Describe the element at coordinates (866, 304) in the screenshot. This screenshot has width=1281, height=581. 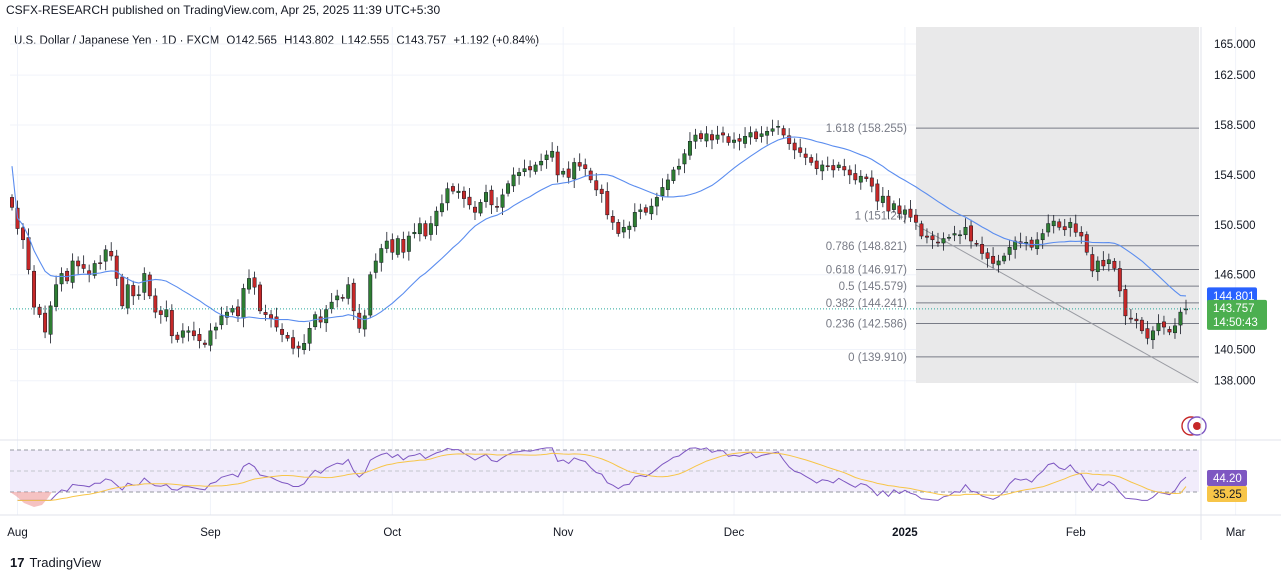
I see `fib-level-label: 0.382 (144.241)` at that location.